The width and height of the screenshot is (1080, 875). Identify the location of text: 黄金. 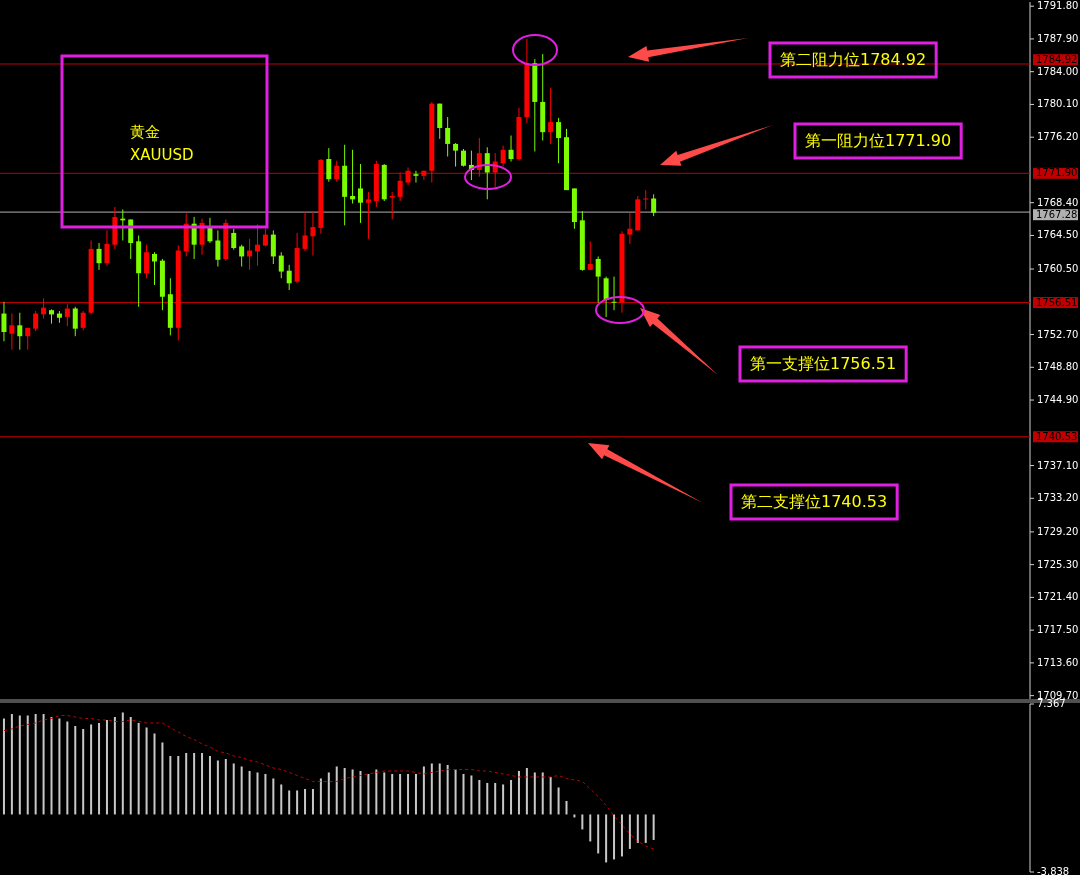
(145, 132).